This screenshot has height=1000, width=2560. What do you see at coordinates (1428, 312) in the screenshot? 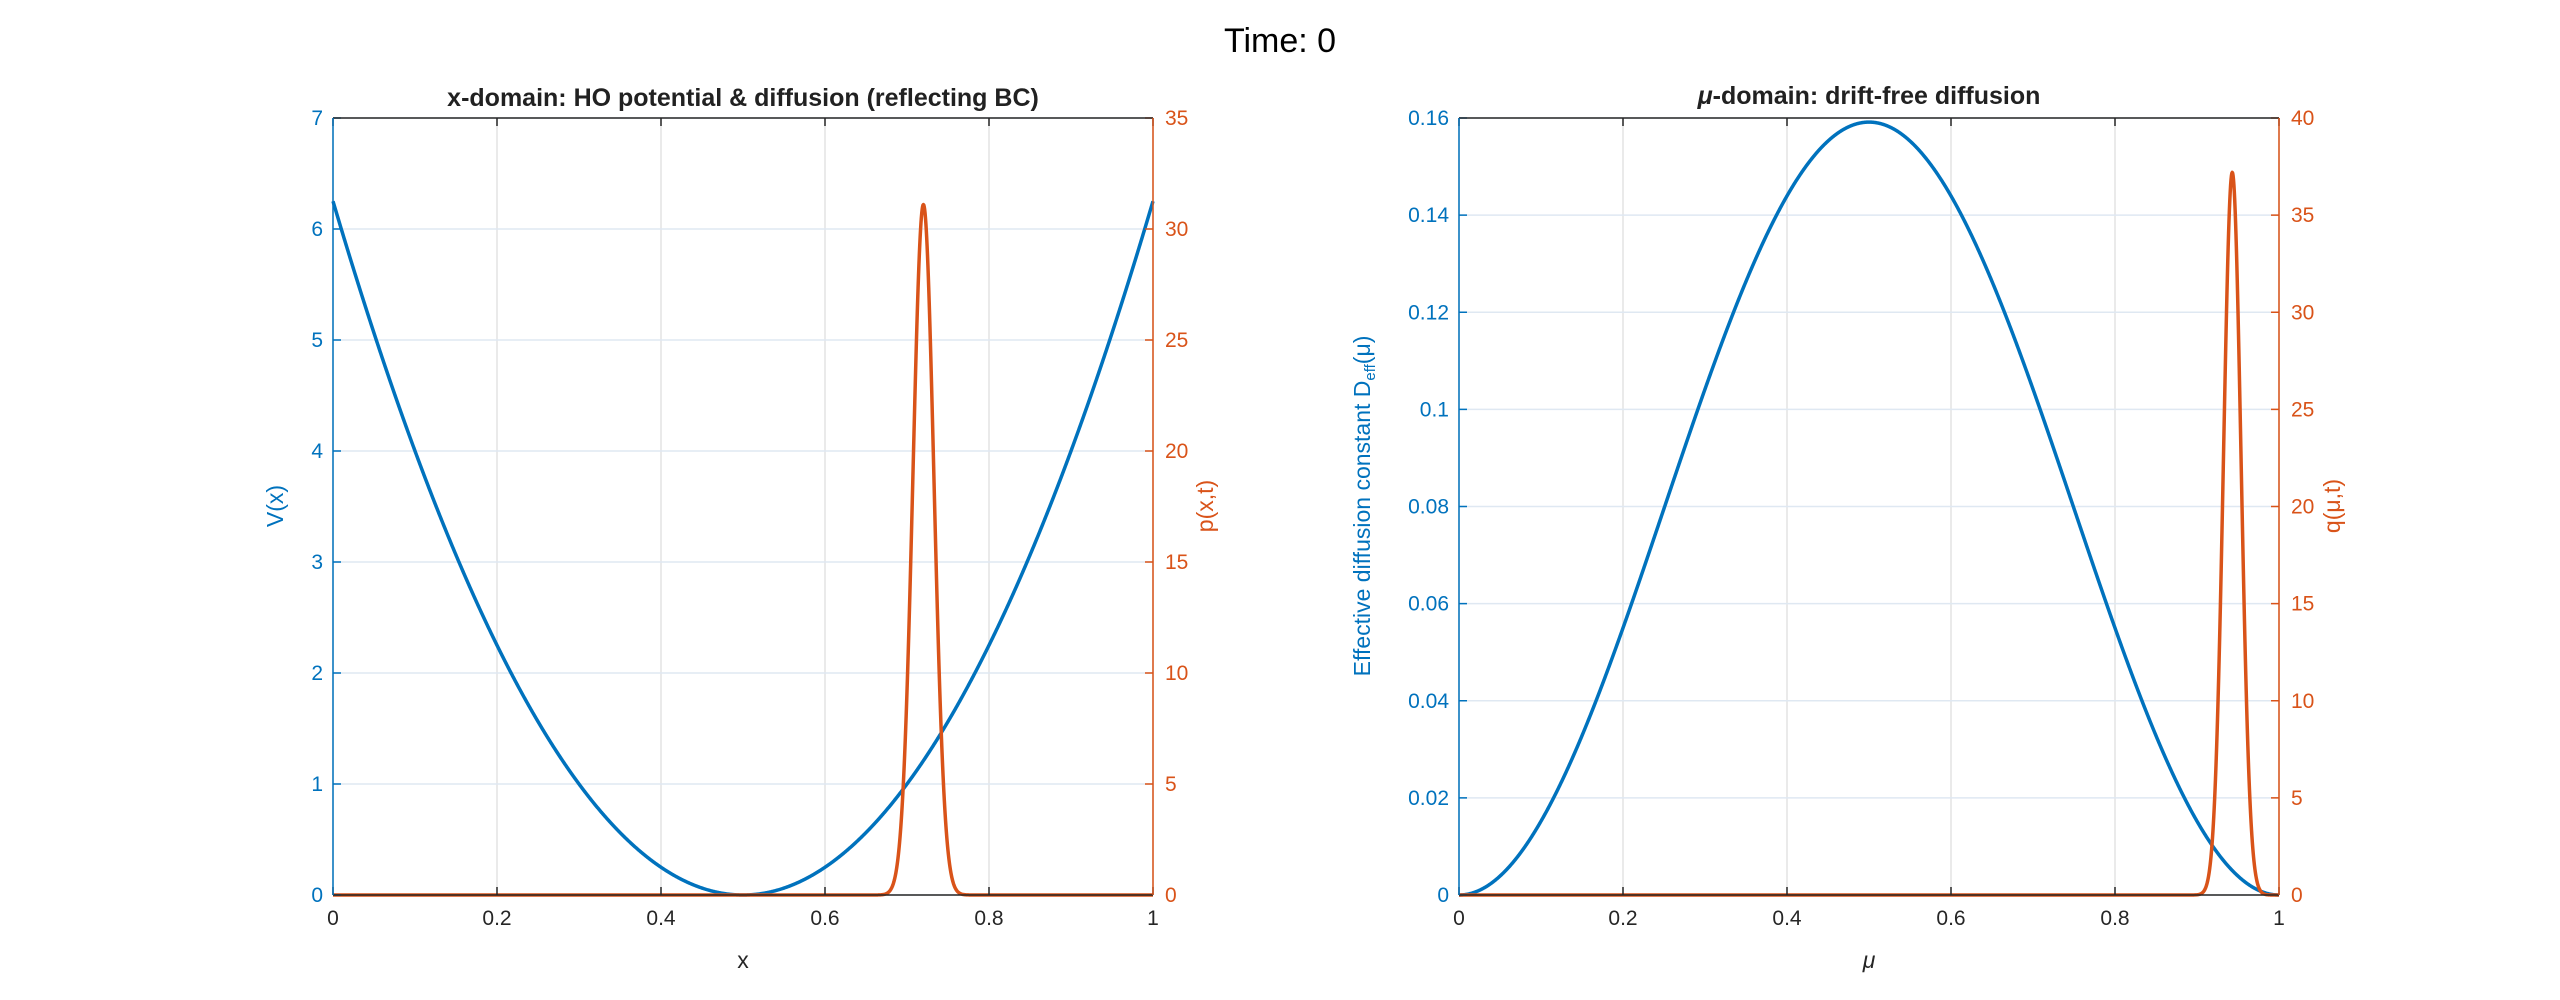
I see `y-tick-label-left: 0.12` at bounding box center [1428, 312].